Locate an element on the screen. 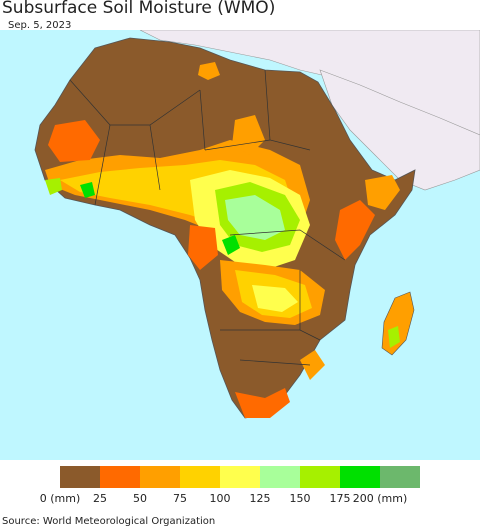 The width and height of the screenshot is (480, 530). guinea-green is located at coordinates (87, 190).